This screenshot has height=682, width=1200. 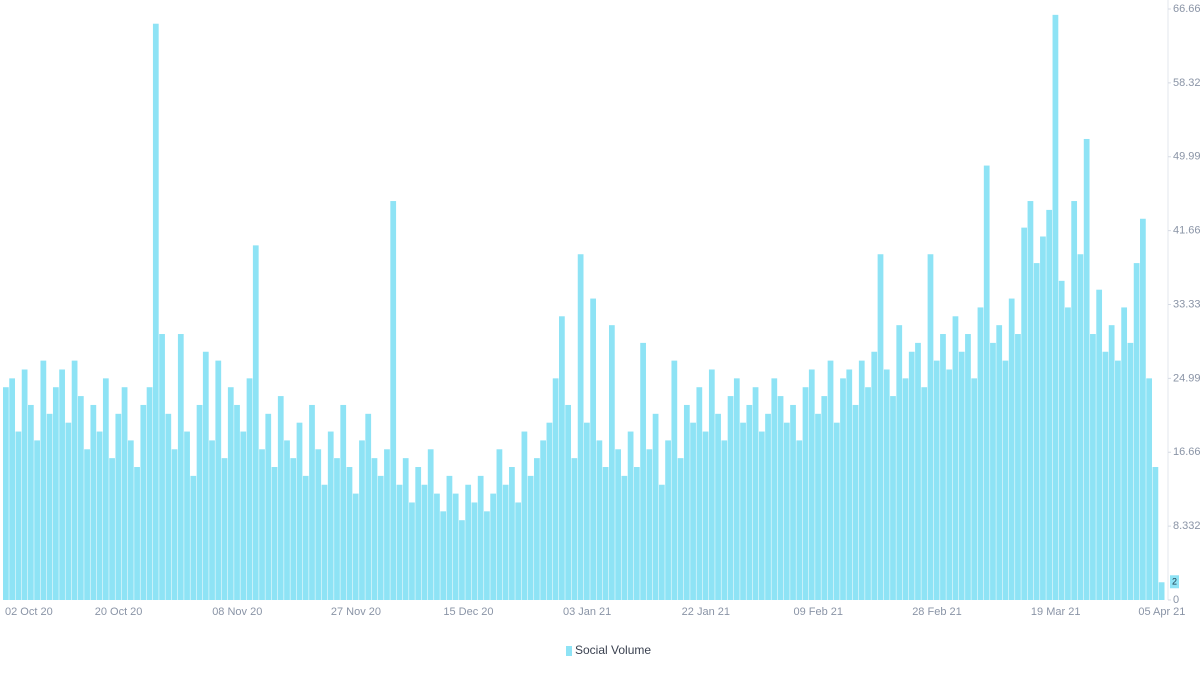 I want to click on legend-label: Social Volume, so click(x=613, y=650).